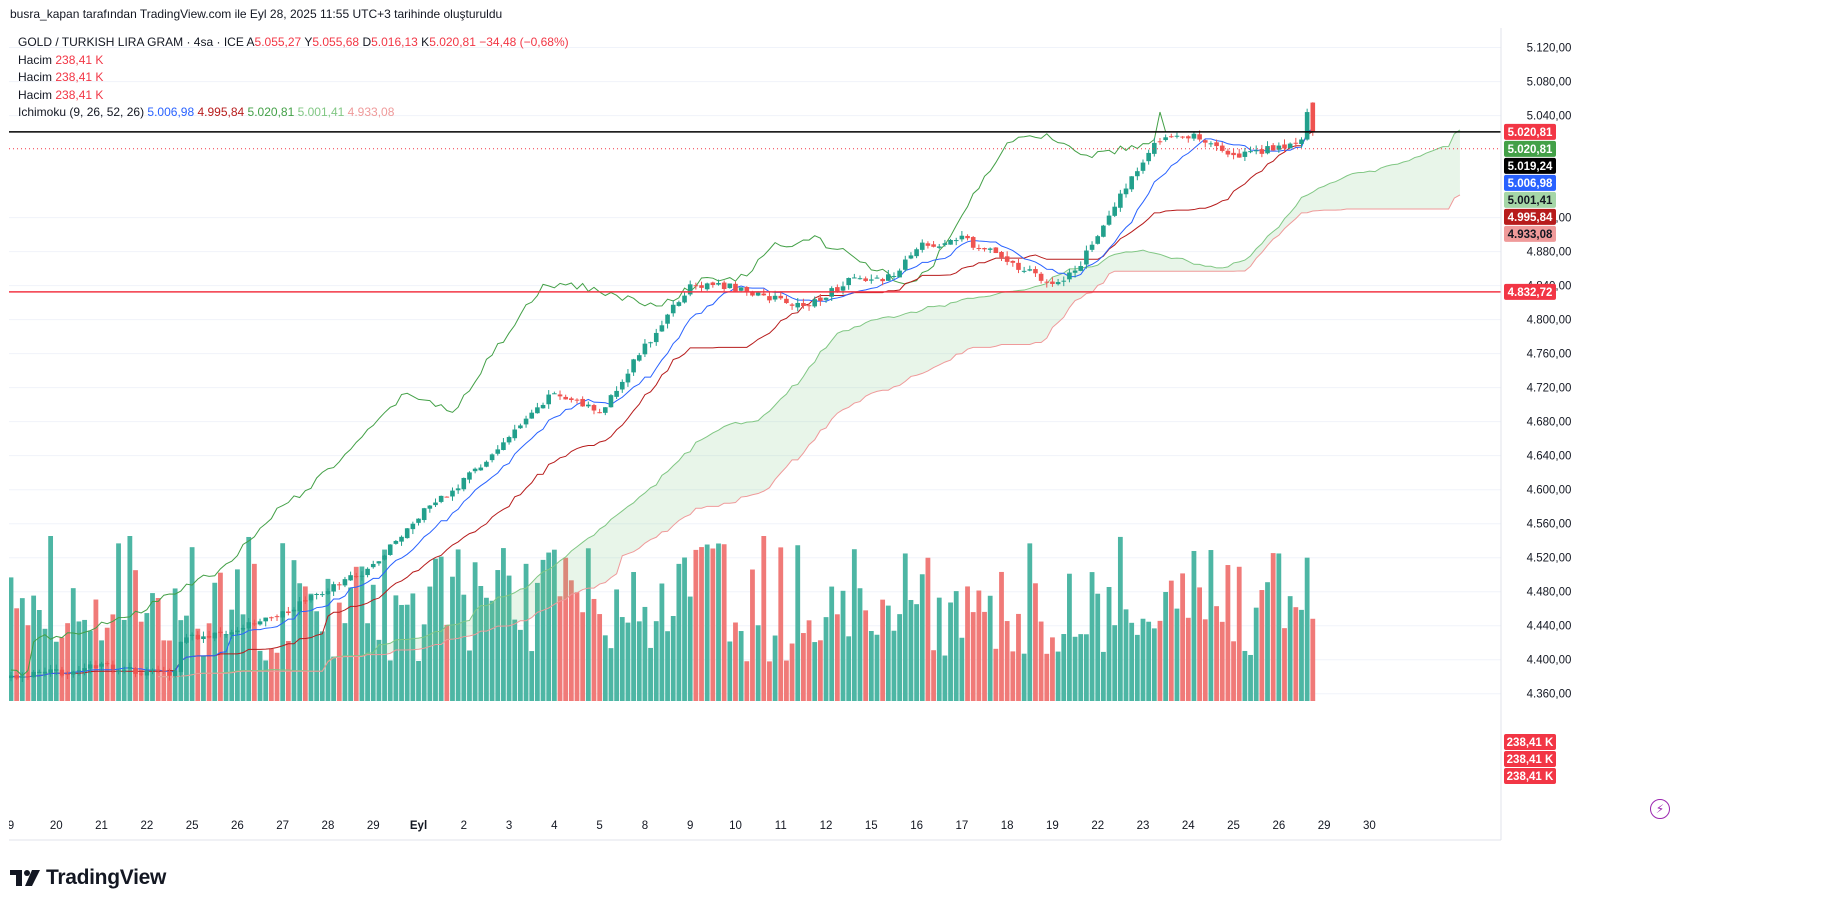  I want to click on price-badge-label: 5.020,81, so click(1530, 150).